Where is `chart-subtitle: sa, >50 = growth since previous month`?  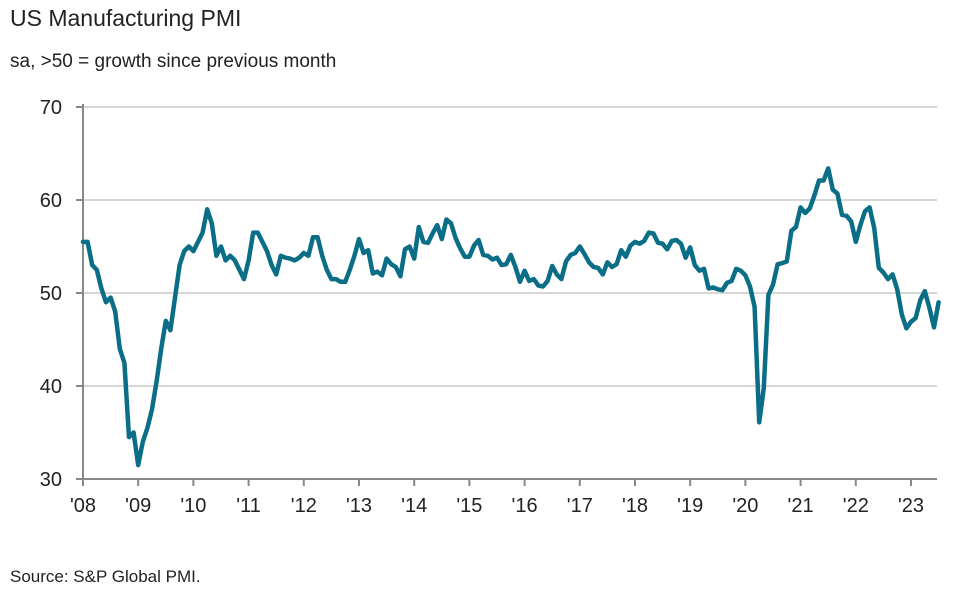 chart-subtitle: sa, >50 = growth since previous month is located at coordinates (173, 61).